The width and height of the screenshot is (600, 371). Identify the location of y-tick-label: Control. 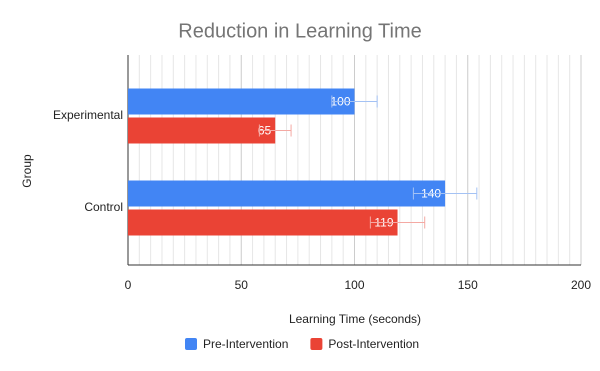
(103, 207).